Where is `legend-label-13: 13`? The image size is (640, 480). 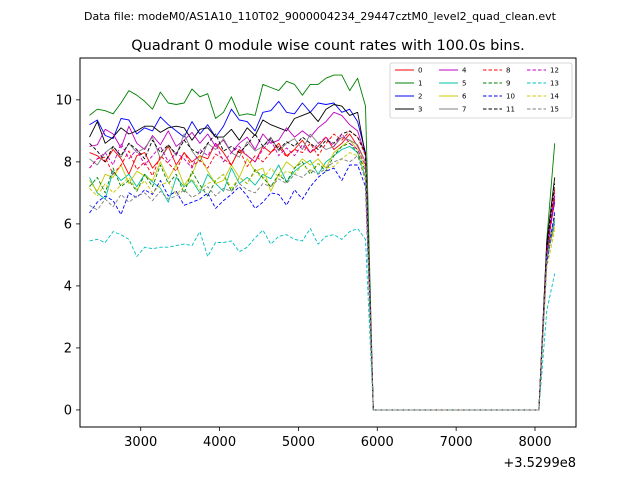 legend-label-13: 13 is located at coordinates (554, 84).